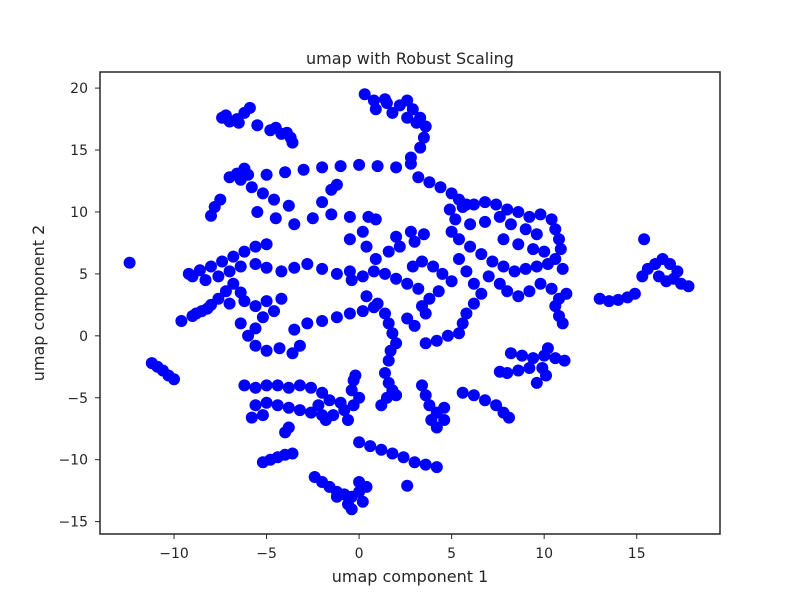 This screenshot has width=800, height=600. I want to click on y-tick-label: 5, so click(83, 275).